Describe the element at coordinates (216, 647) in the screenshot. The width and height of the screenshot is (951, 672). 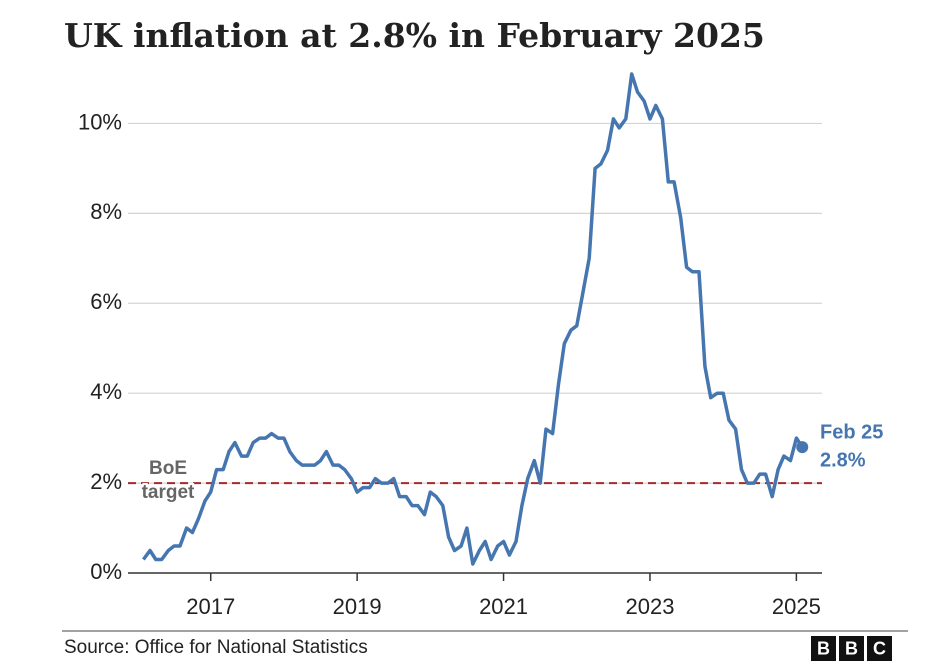
I see `source: Source: Office for National Statistics` at that location.